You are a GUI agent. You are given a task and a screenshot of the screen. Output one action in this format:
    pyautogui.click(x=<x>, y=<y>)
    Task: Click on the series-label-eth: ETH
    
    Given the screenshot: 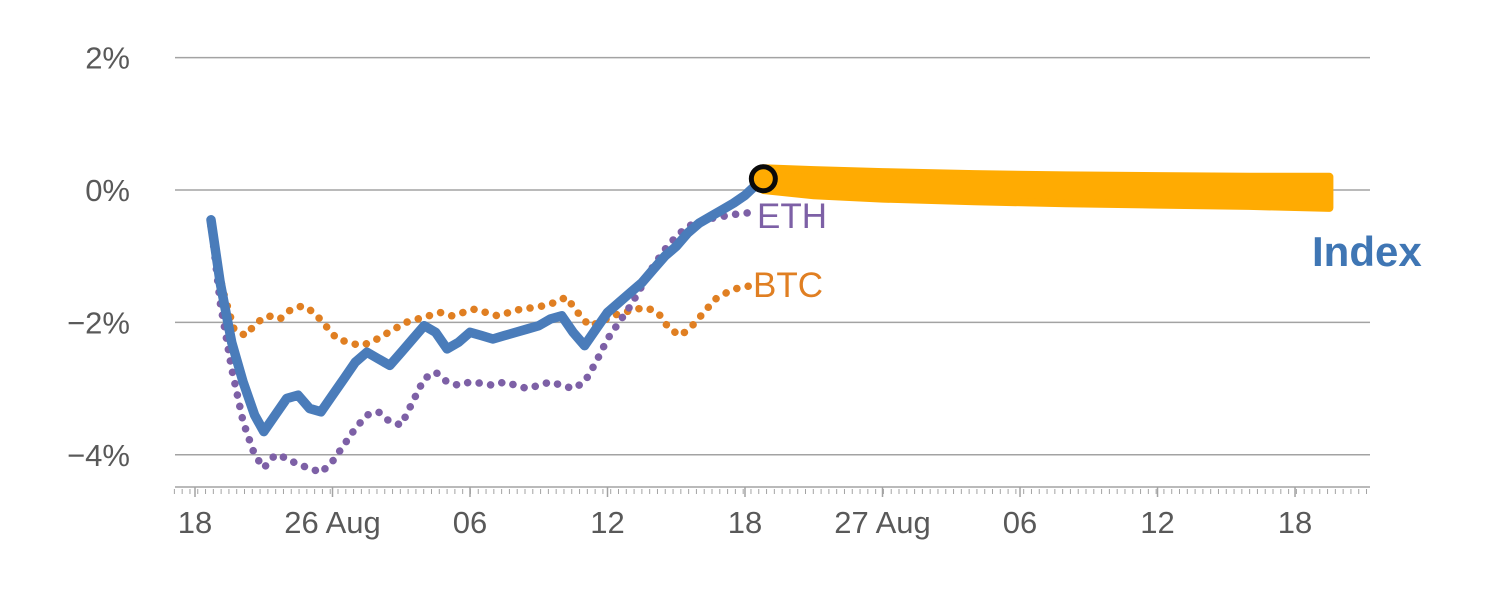 What is the action you would take?
    pyautogui.click(x=792, y=216)
    